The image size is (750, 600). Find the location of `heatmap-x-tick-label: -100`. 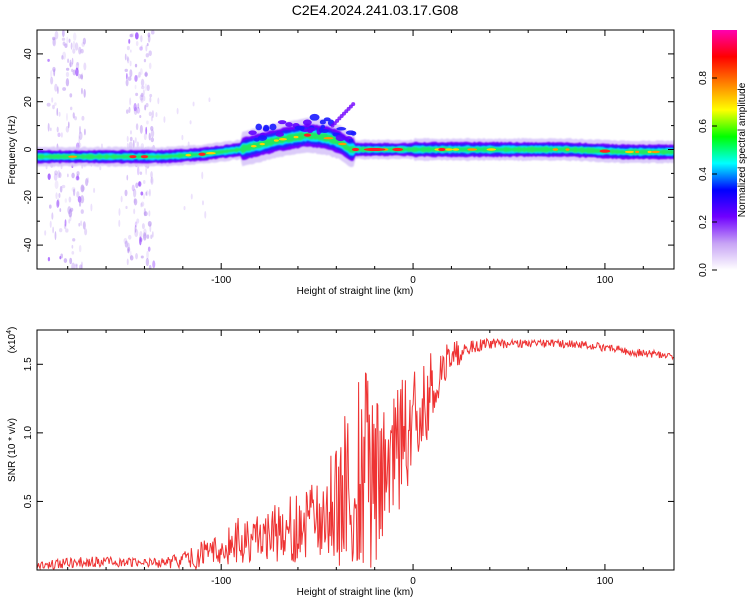

heatmap-x-tick-label: -100 is located at coordinates (221, 280).